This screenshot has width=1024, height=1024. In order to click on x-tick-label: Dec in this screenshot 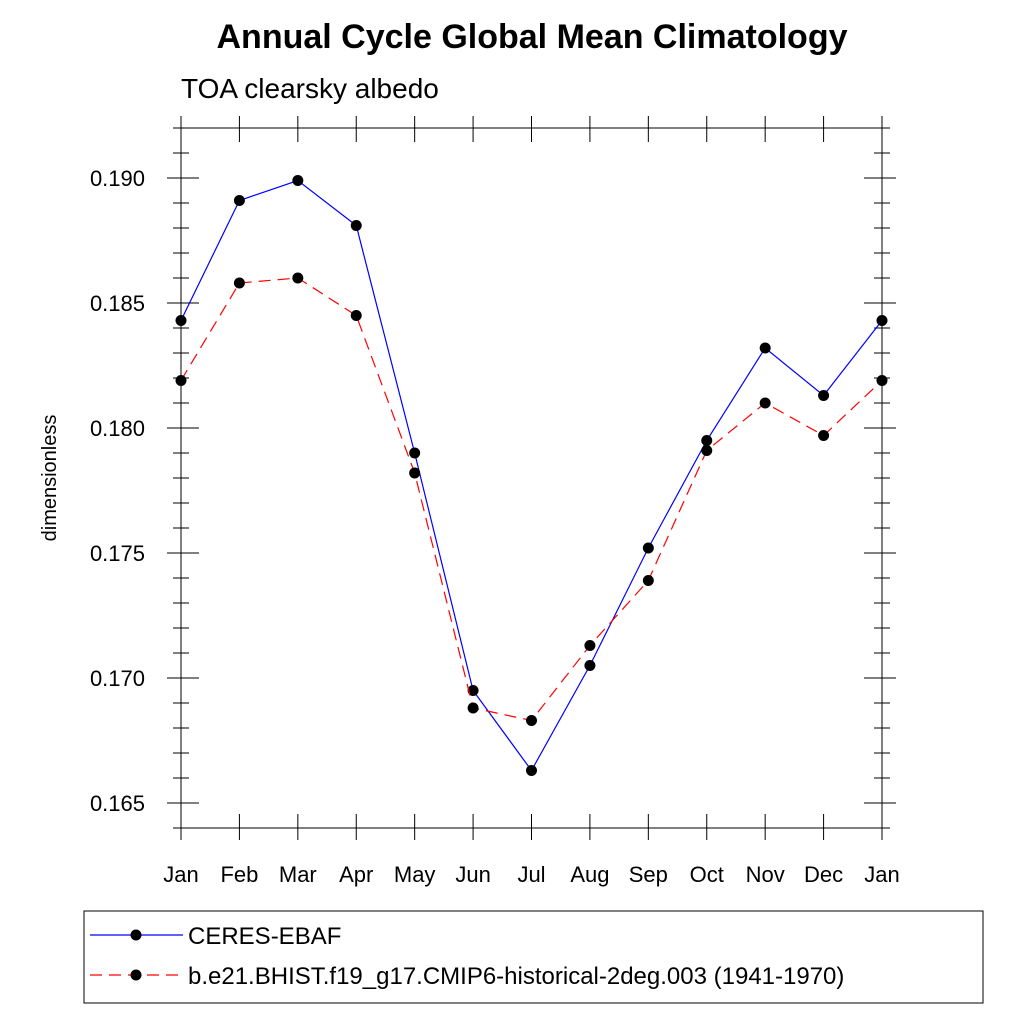, I will do `click(823, 874)`.